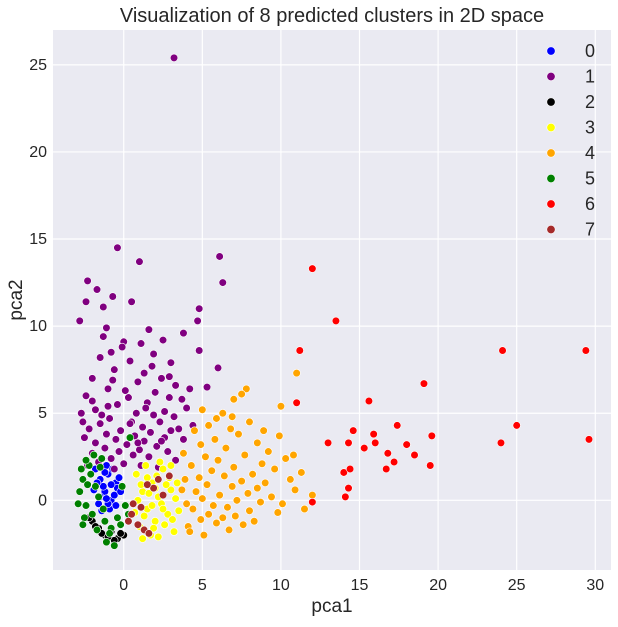 This screenshot has height=627, width=618. I want to click on legend-label: 4, so click(590, 153).